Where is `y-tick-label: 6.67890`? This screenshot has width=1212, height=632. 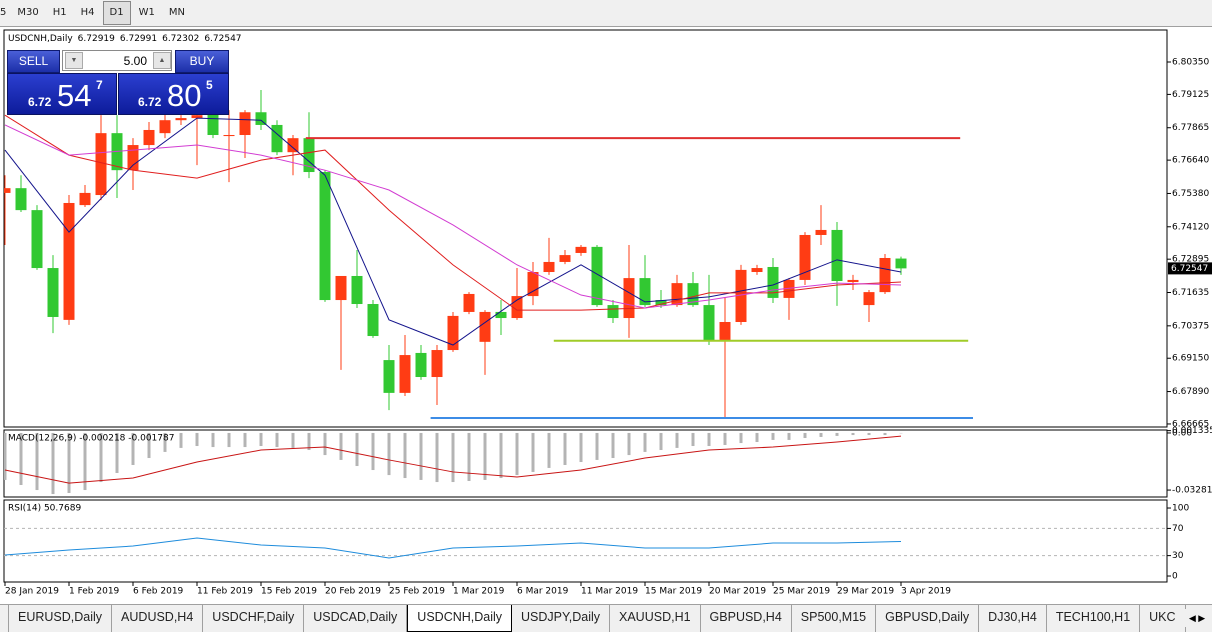
y-tick-label: 6.67890 is located at coordinates (1190, 392).